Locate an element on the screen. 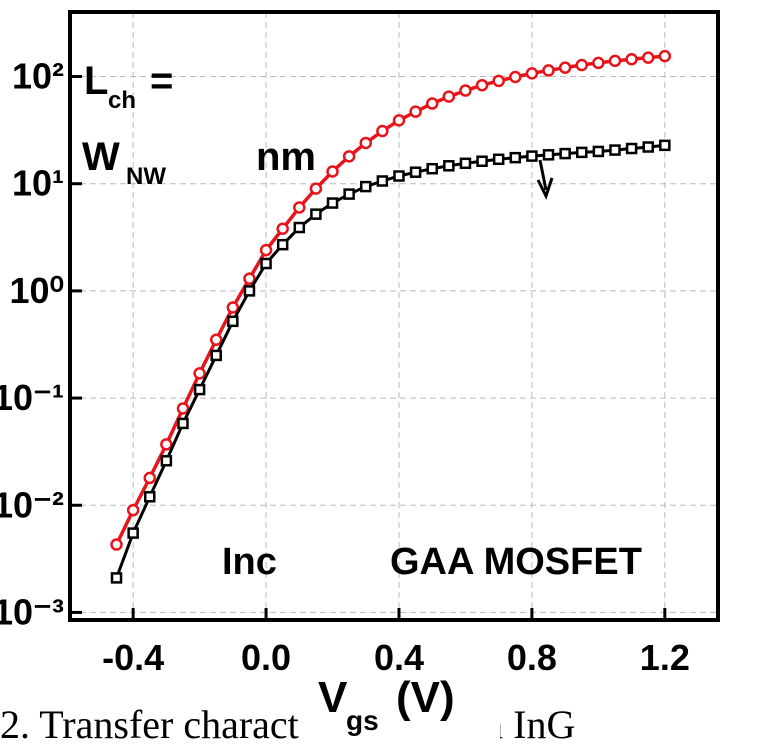 The height and width of the screenshot is (748, 772). annotation: W is located at coordinates (101, 157).